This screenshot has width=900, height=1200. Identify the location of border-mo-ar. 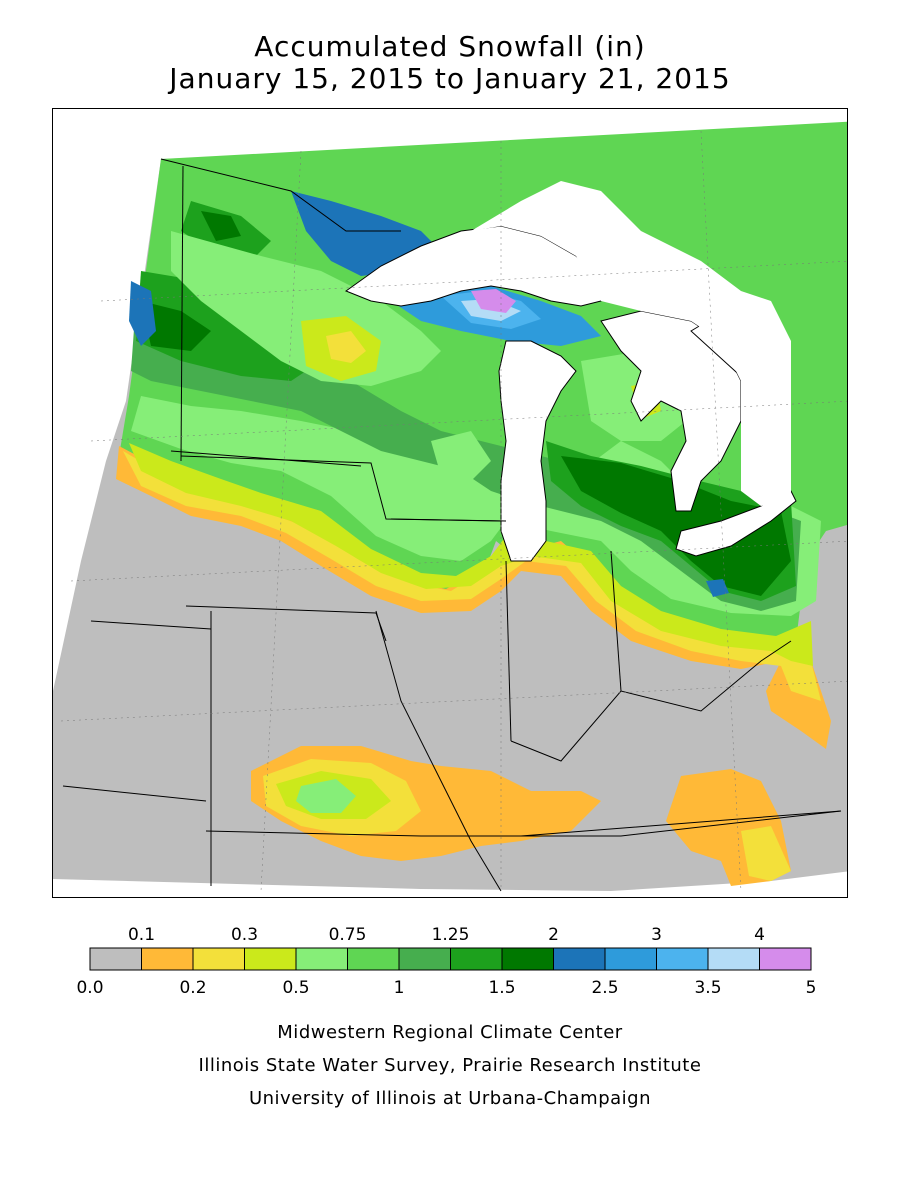
(523, 823).